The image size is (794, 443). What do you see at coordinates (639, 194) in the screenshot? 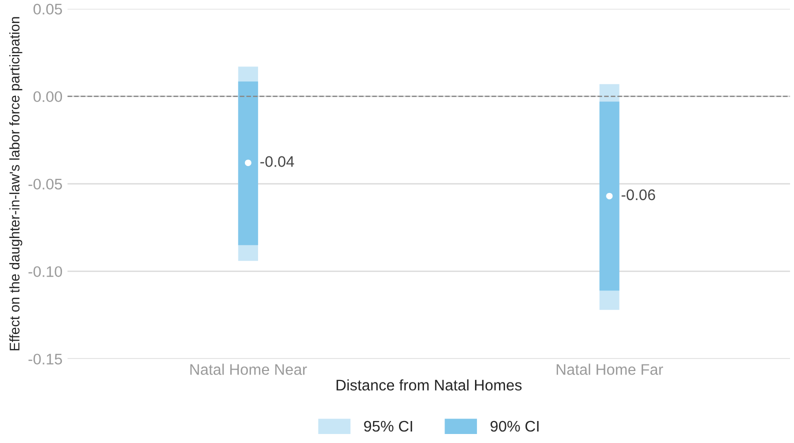
I see `data-label: -0.06` at bounding box center [639, 194].